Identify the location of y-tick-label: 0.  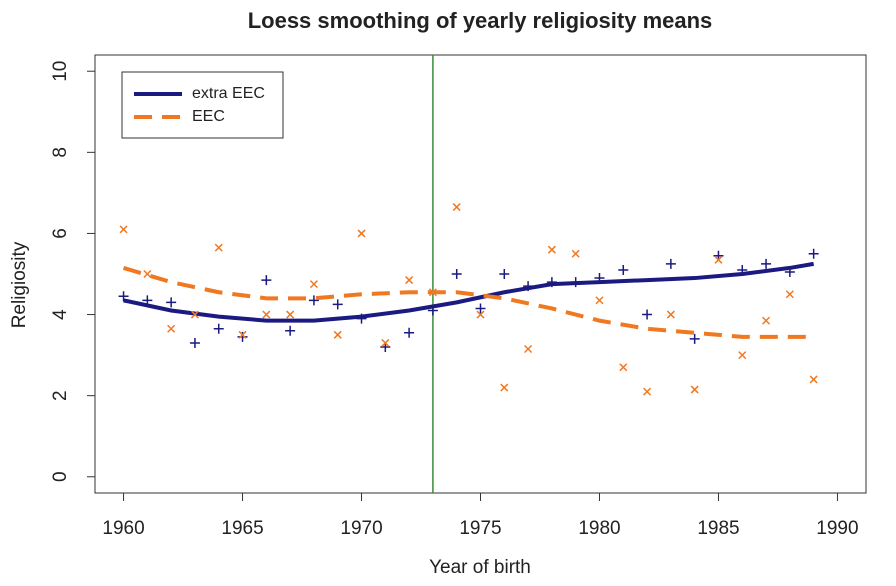
(60, 476).